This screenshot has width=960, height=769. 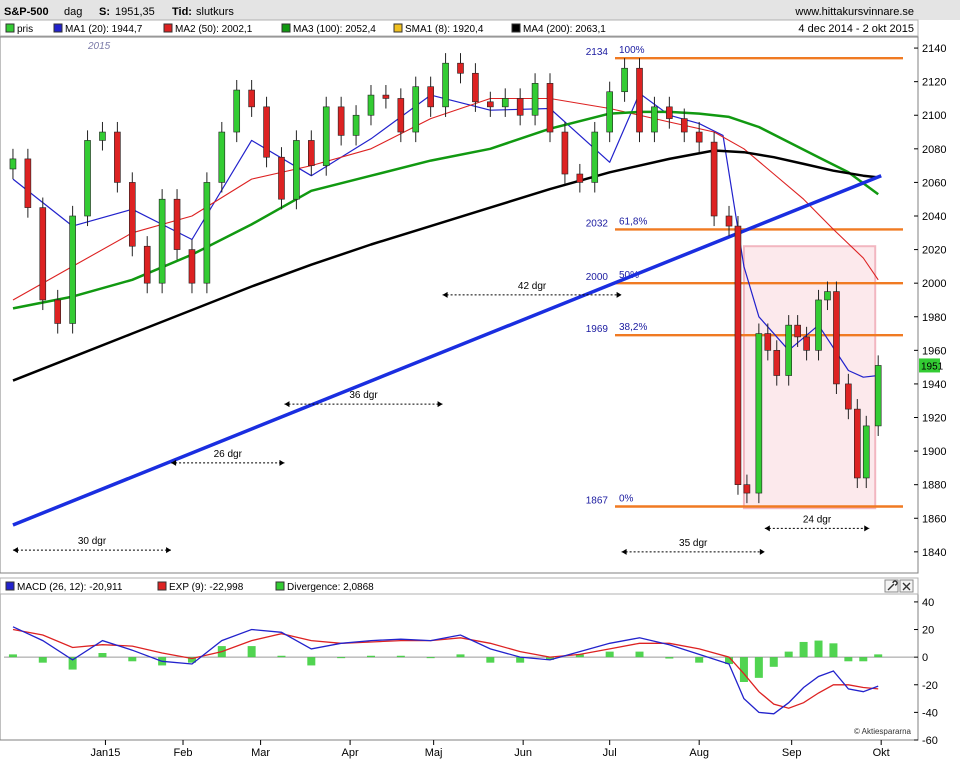 I want to click on type-value: slutkurs, so click(x=215, y=12).